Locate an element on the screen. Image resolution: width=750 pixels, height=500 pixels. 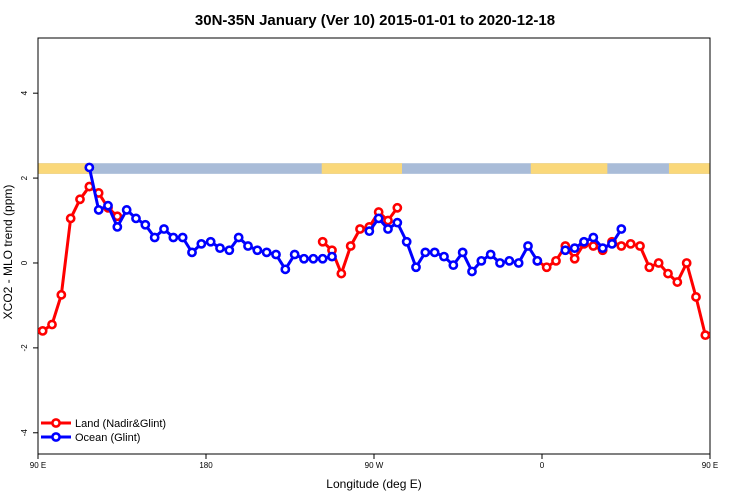
x-axis-label: Longitude (deg E) is located at coordinates (373, 484).